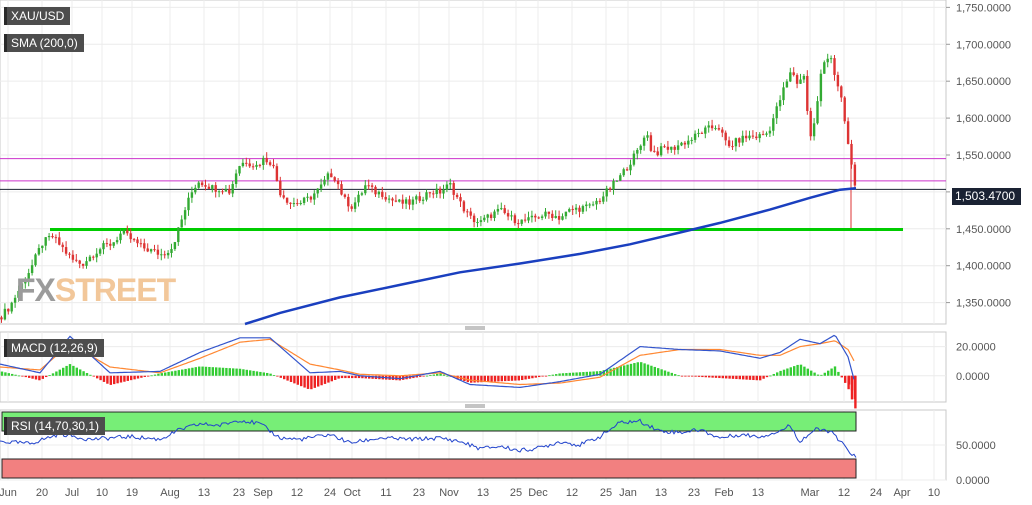  Describe the element at coordinates (351, 493) in the screenshot. I see `x-tick-label: Oct` at that location.